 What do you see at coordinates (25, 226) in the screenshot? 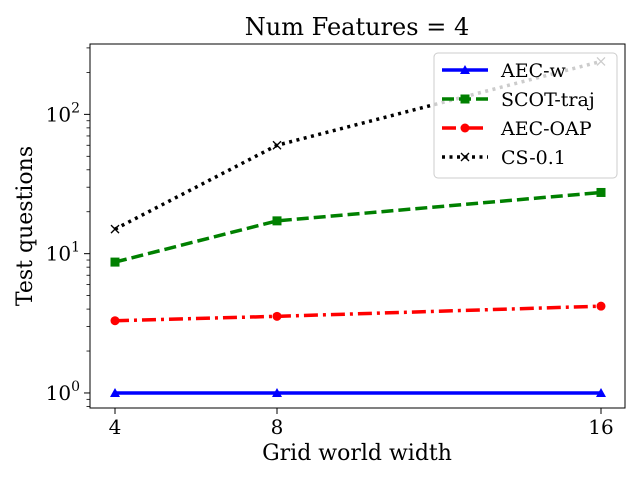
I see `y-axis-label: Test questions` at bounding box center [25, 226].